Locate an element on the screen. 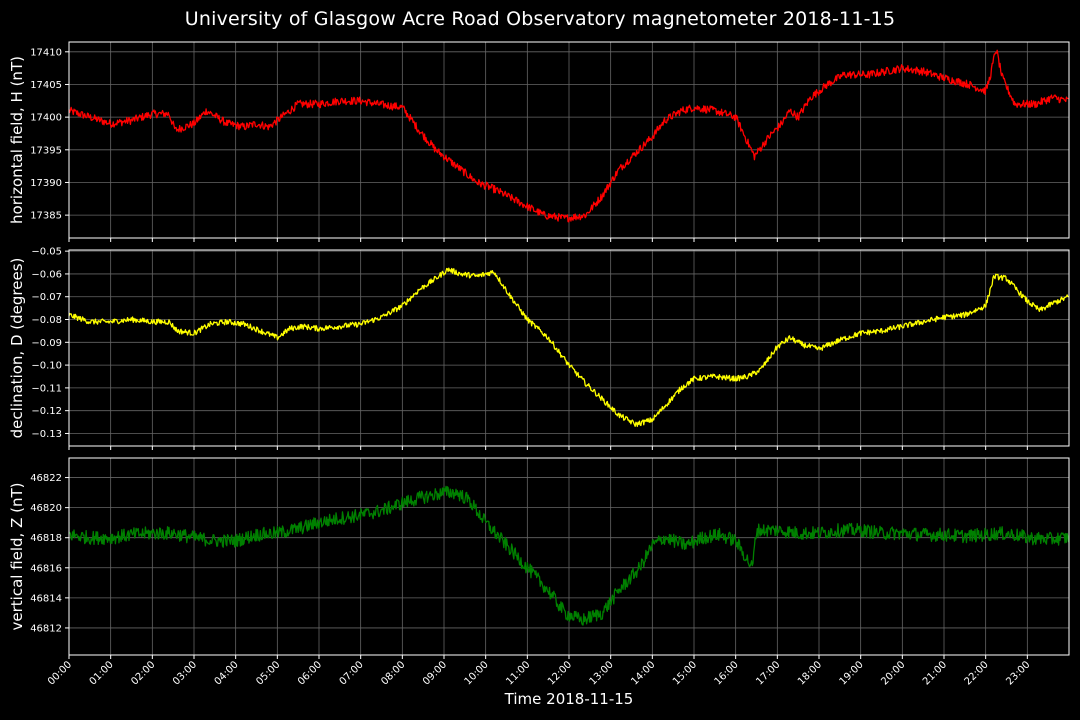 The image size is (1080, 720). x-tick-label: 04:00 is located at coordinates (227, 673).